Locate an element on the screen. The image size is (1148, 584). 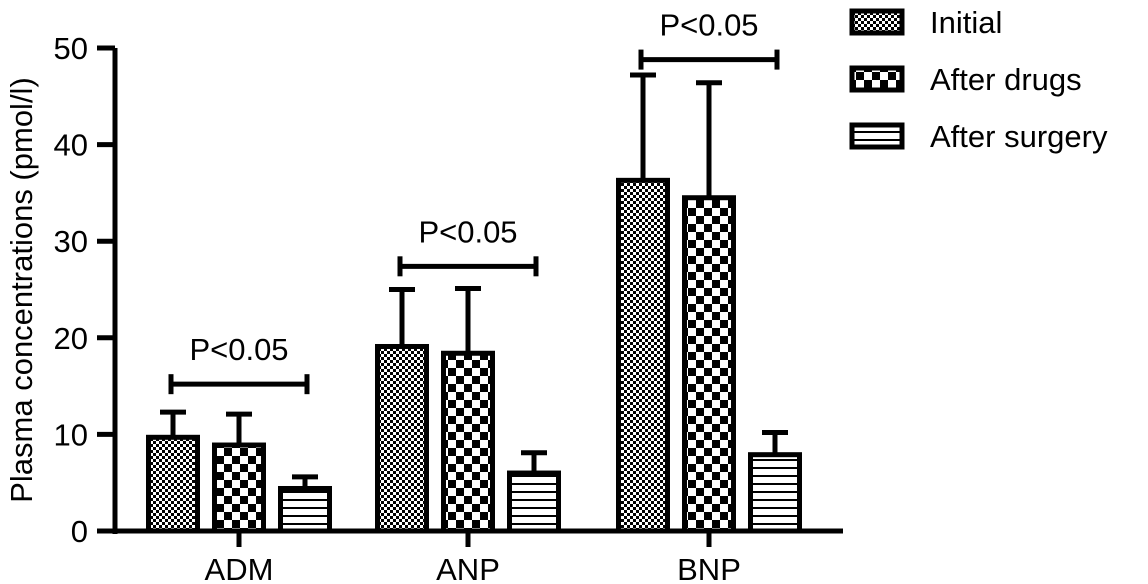
bar-initial-adm is located at coordinates (173, 484).